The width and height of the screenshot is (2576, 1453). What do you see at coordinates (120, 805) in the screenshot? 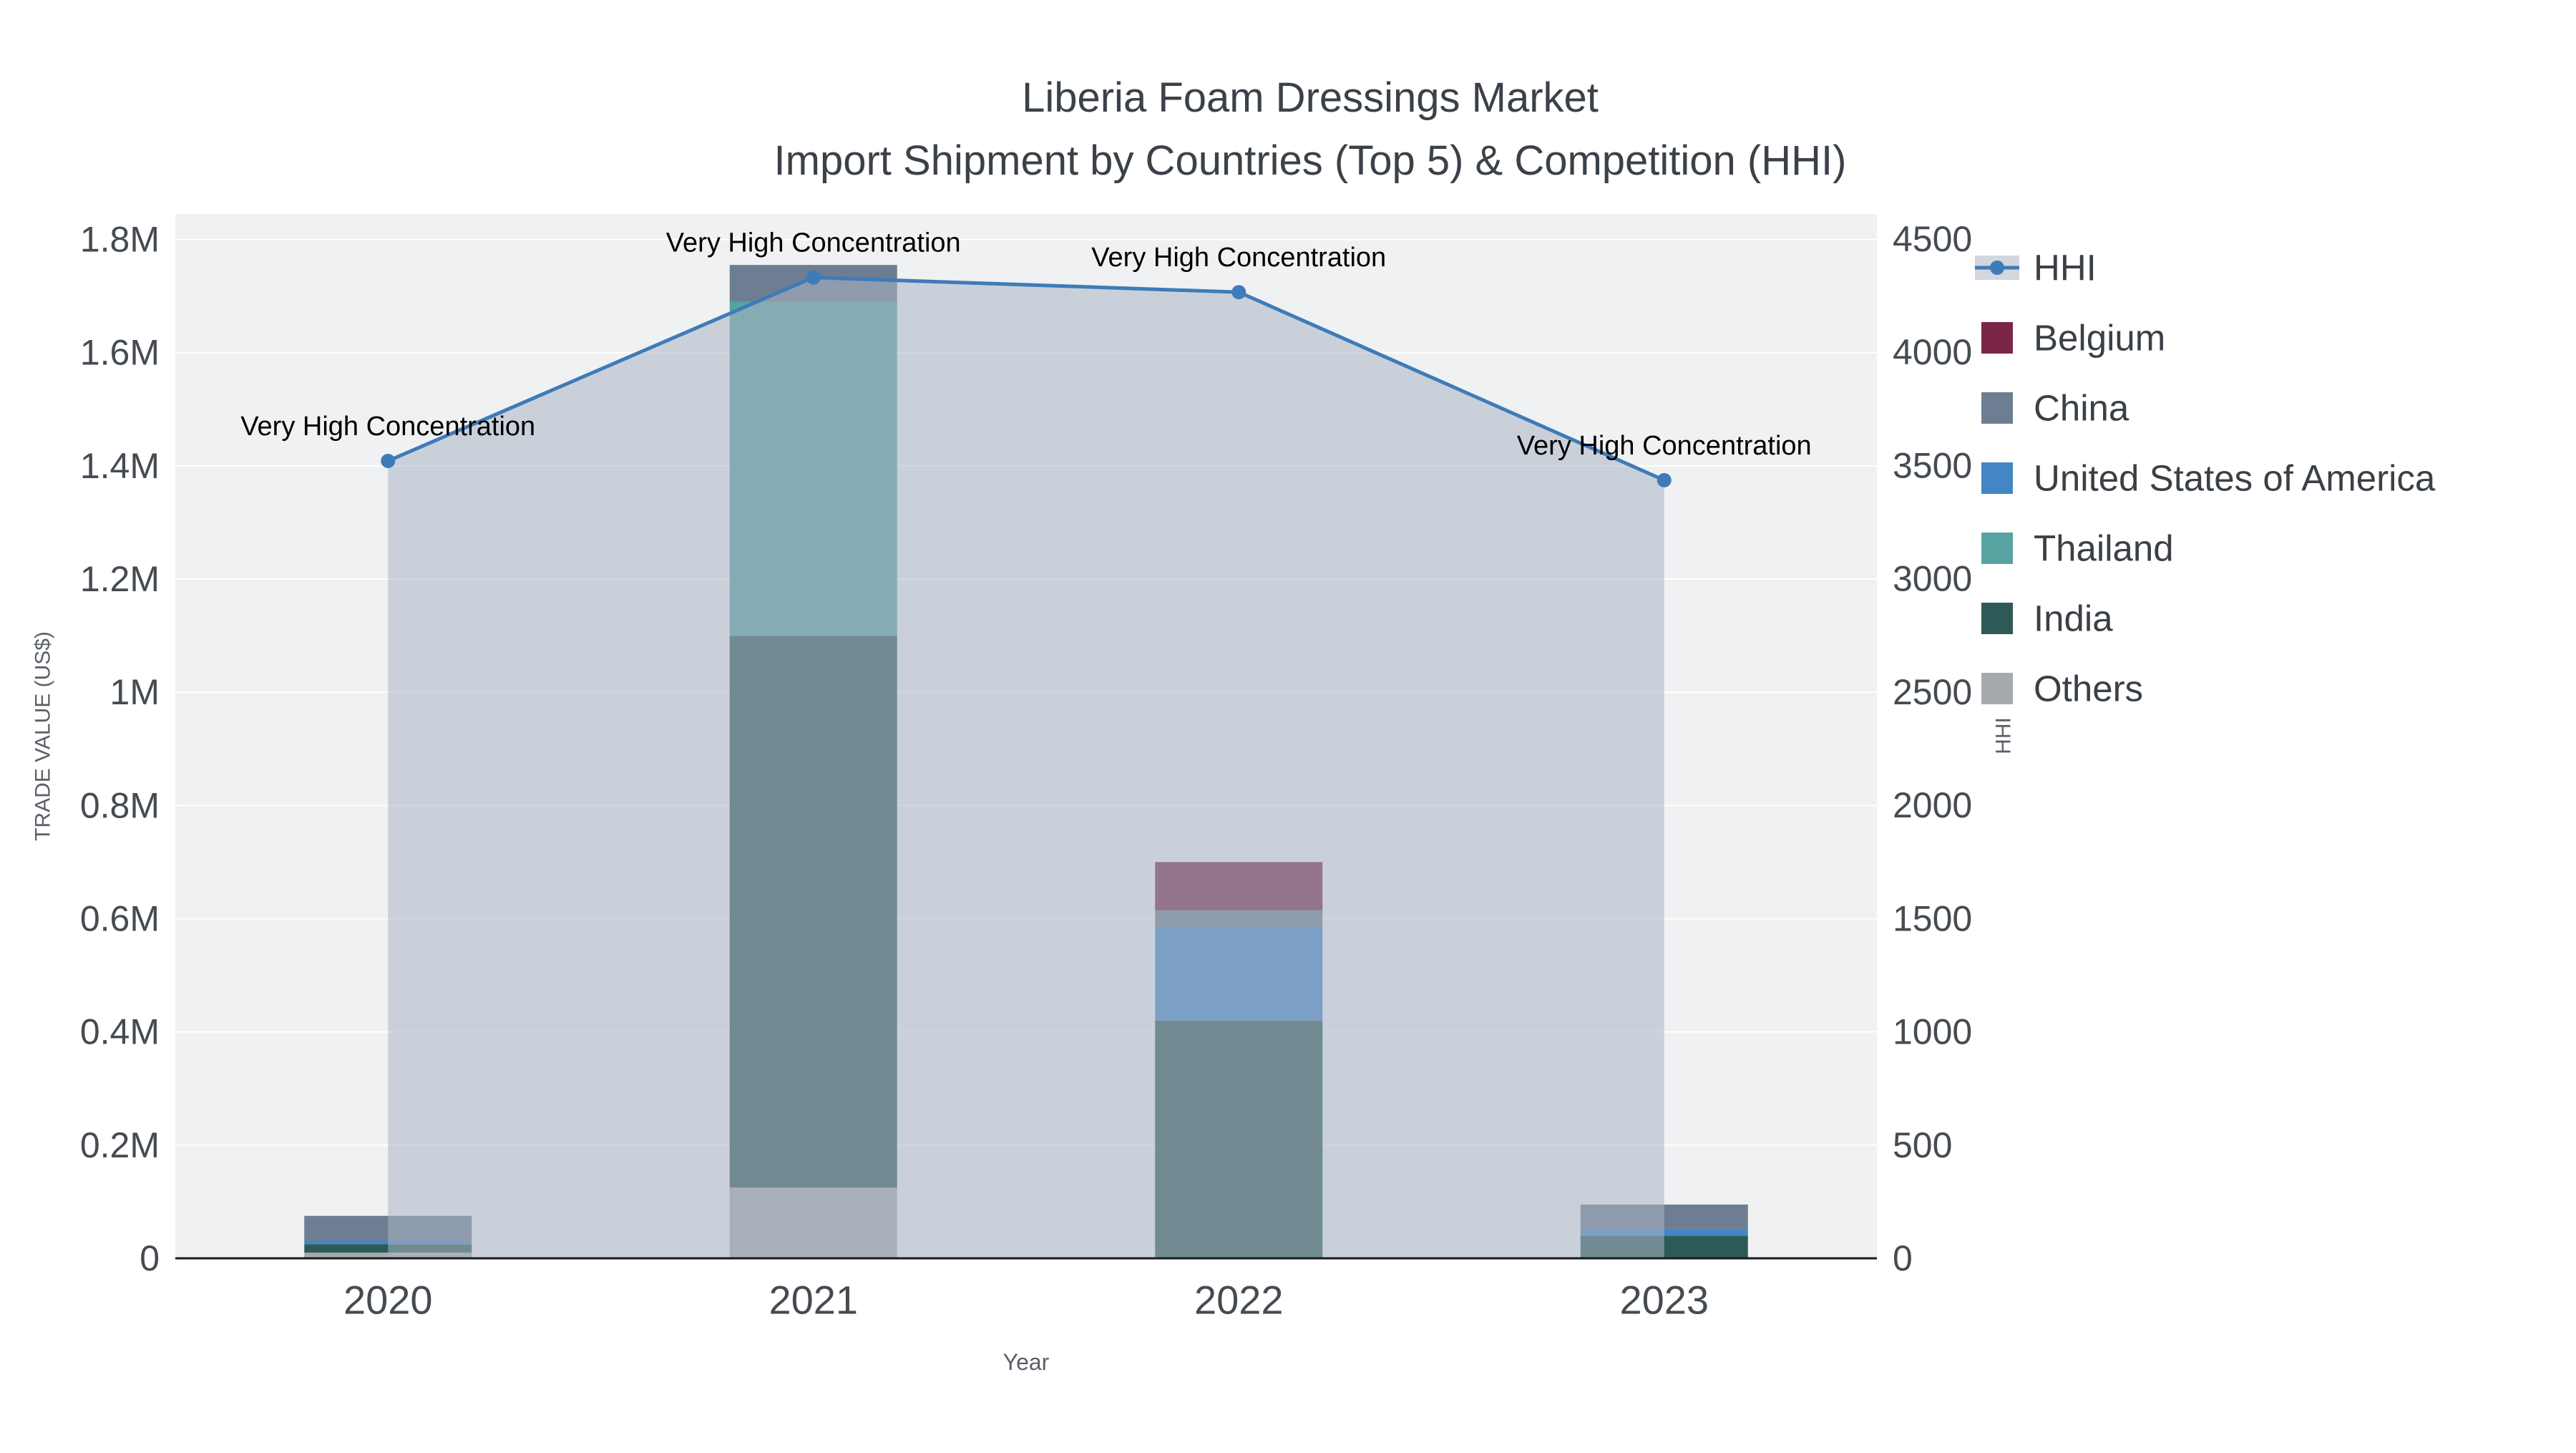
I see `left-axis-tick: 0.8M` at bounding box center [120, 805].